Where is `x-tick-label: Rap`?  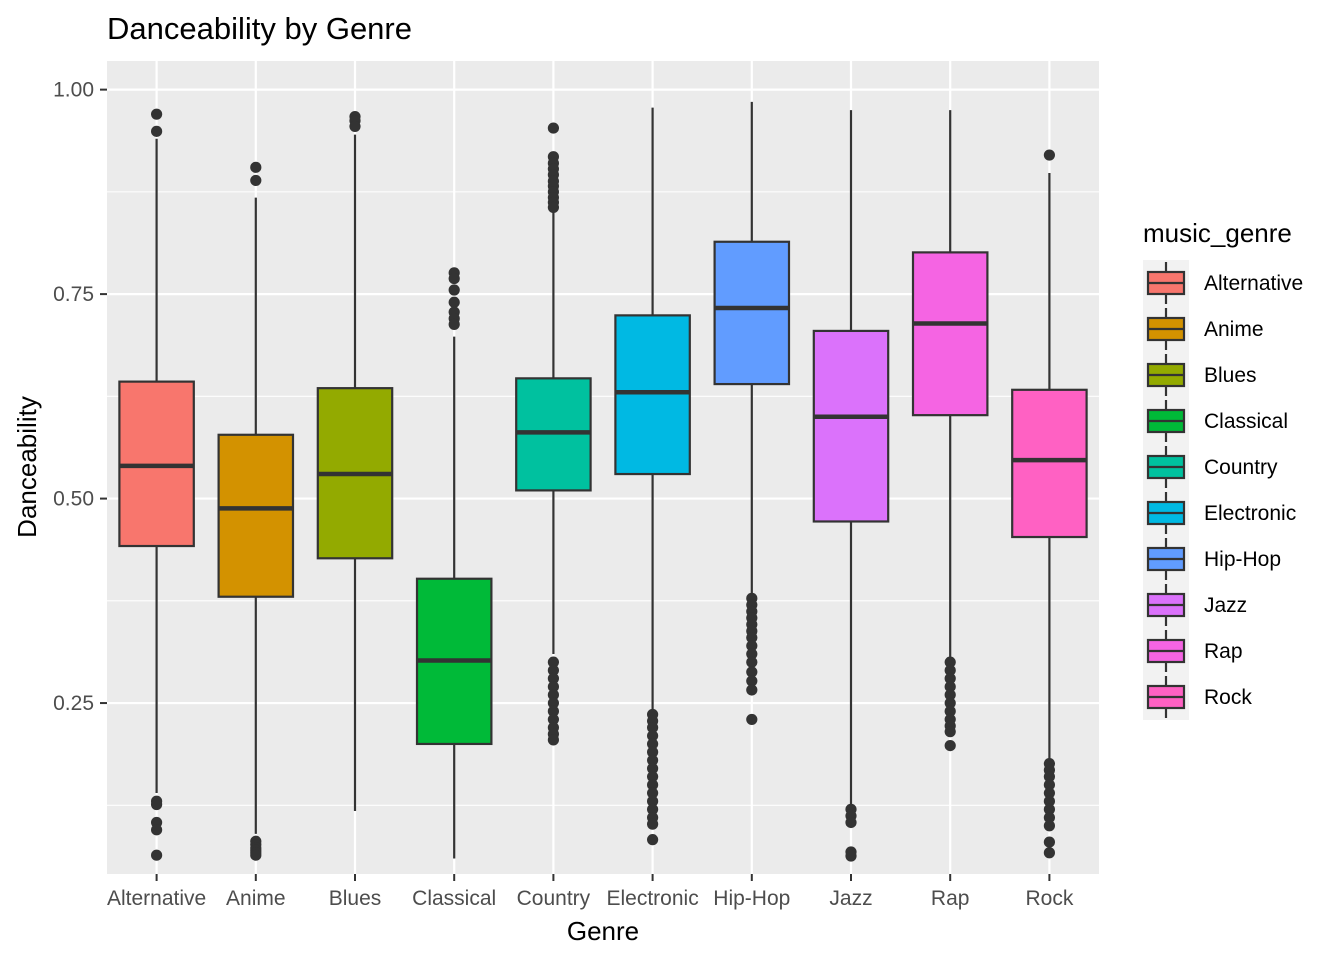 x-tick-label: Rap is located at coordinates (950, 898).